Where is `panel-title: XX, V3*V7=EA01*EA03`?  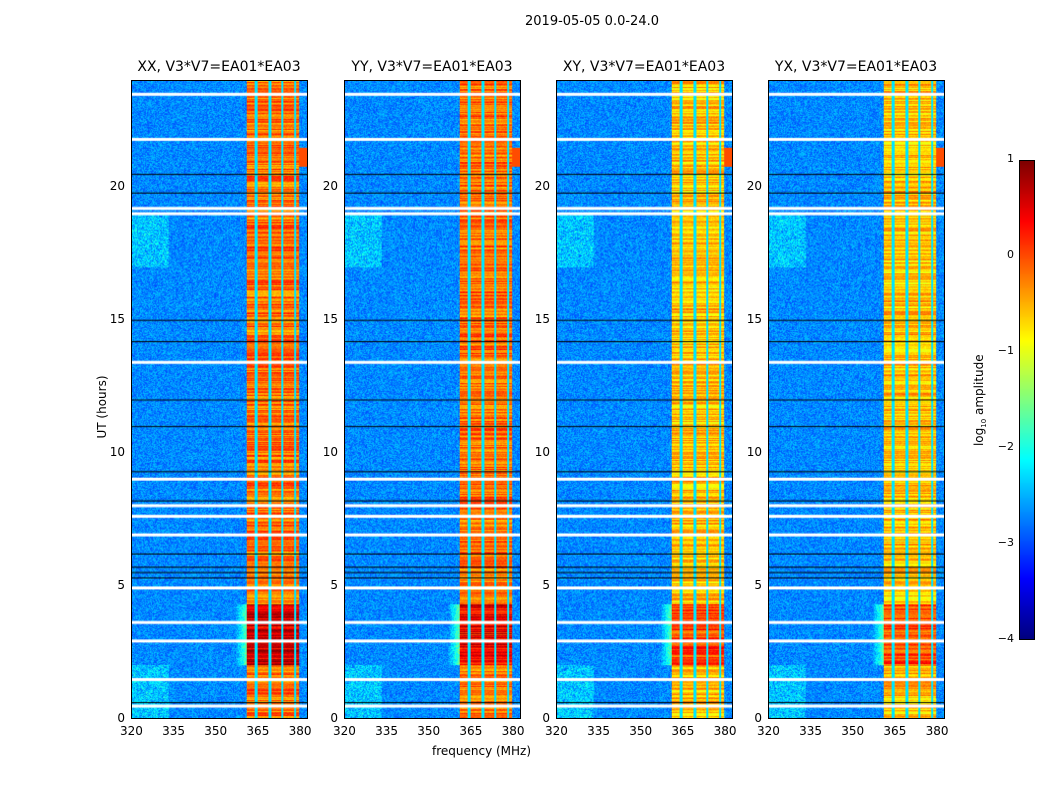
panel-title: XX, V3*V7=EA01*EA03 is located at coordinates (219, 67).